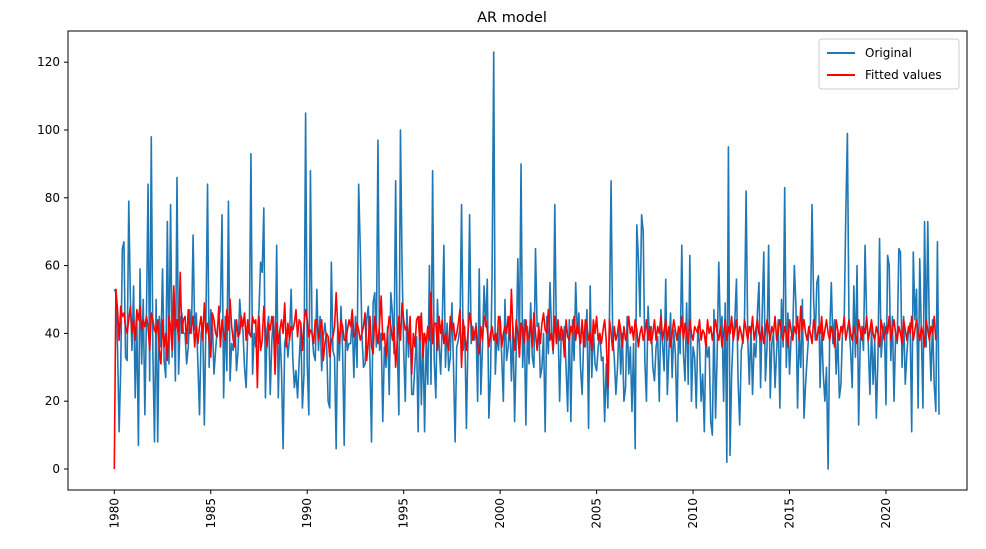 The height and width of the screenshot is (549, 986). I want to click on x-tick-label: 1985, so click(211, 513).